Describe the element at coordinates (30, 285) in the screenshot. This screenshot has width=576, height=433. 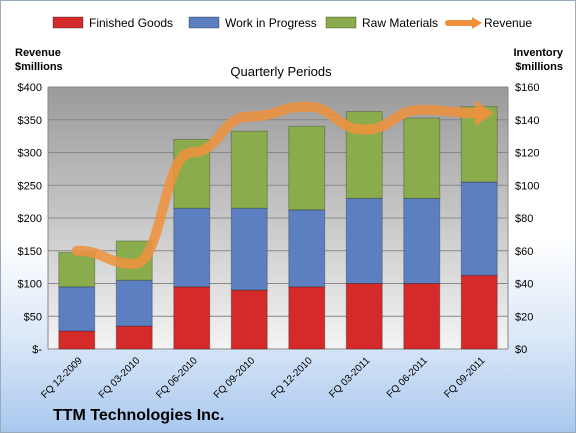
I see `left-tick-label: $100` at that location.